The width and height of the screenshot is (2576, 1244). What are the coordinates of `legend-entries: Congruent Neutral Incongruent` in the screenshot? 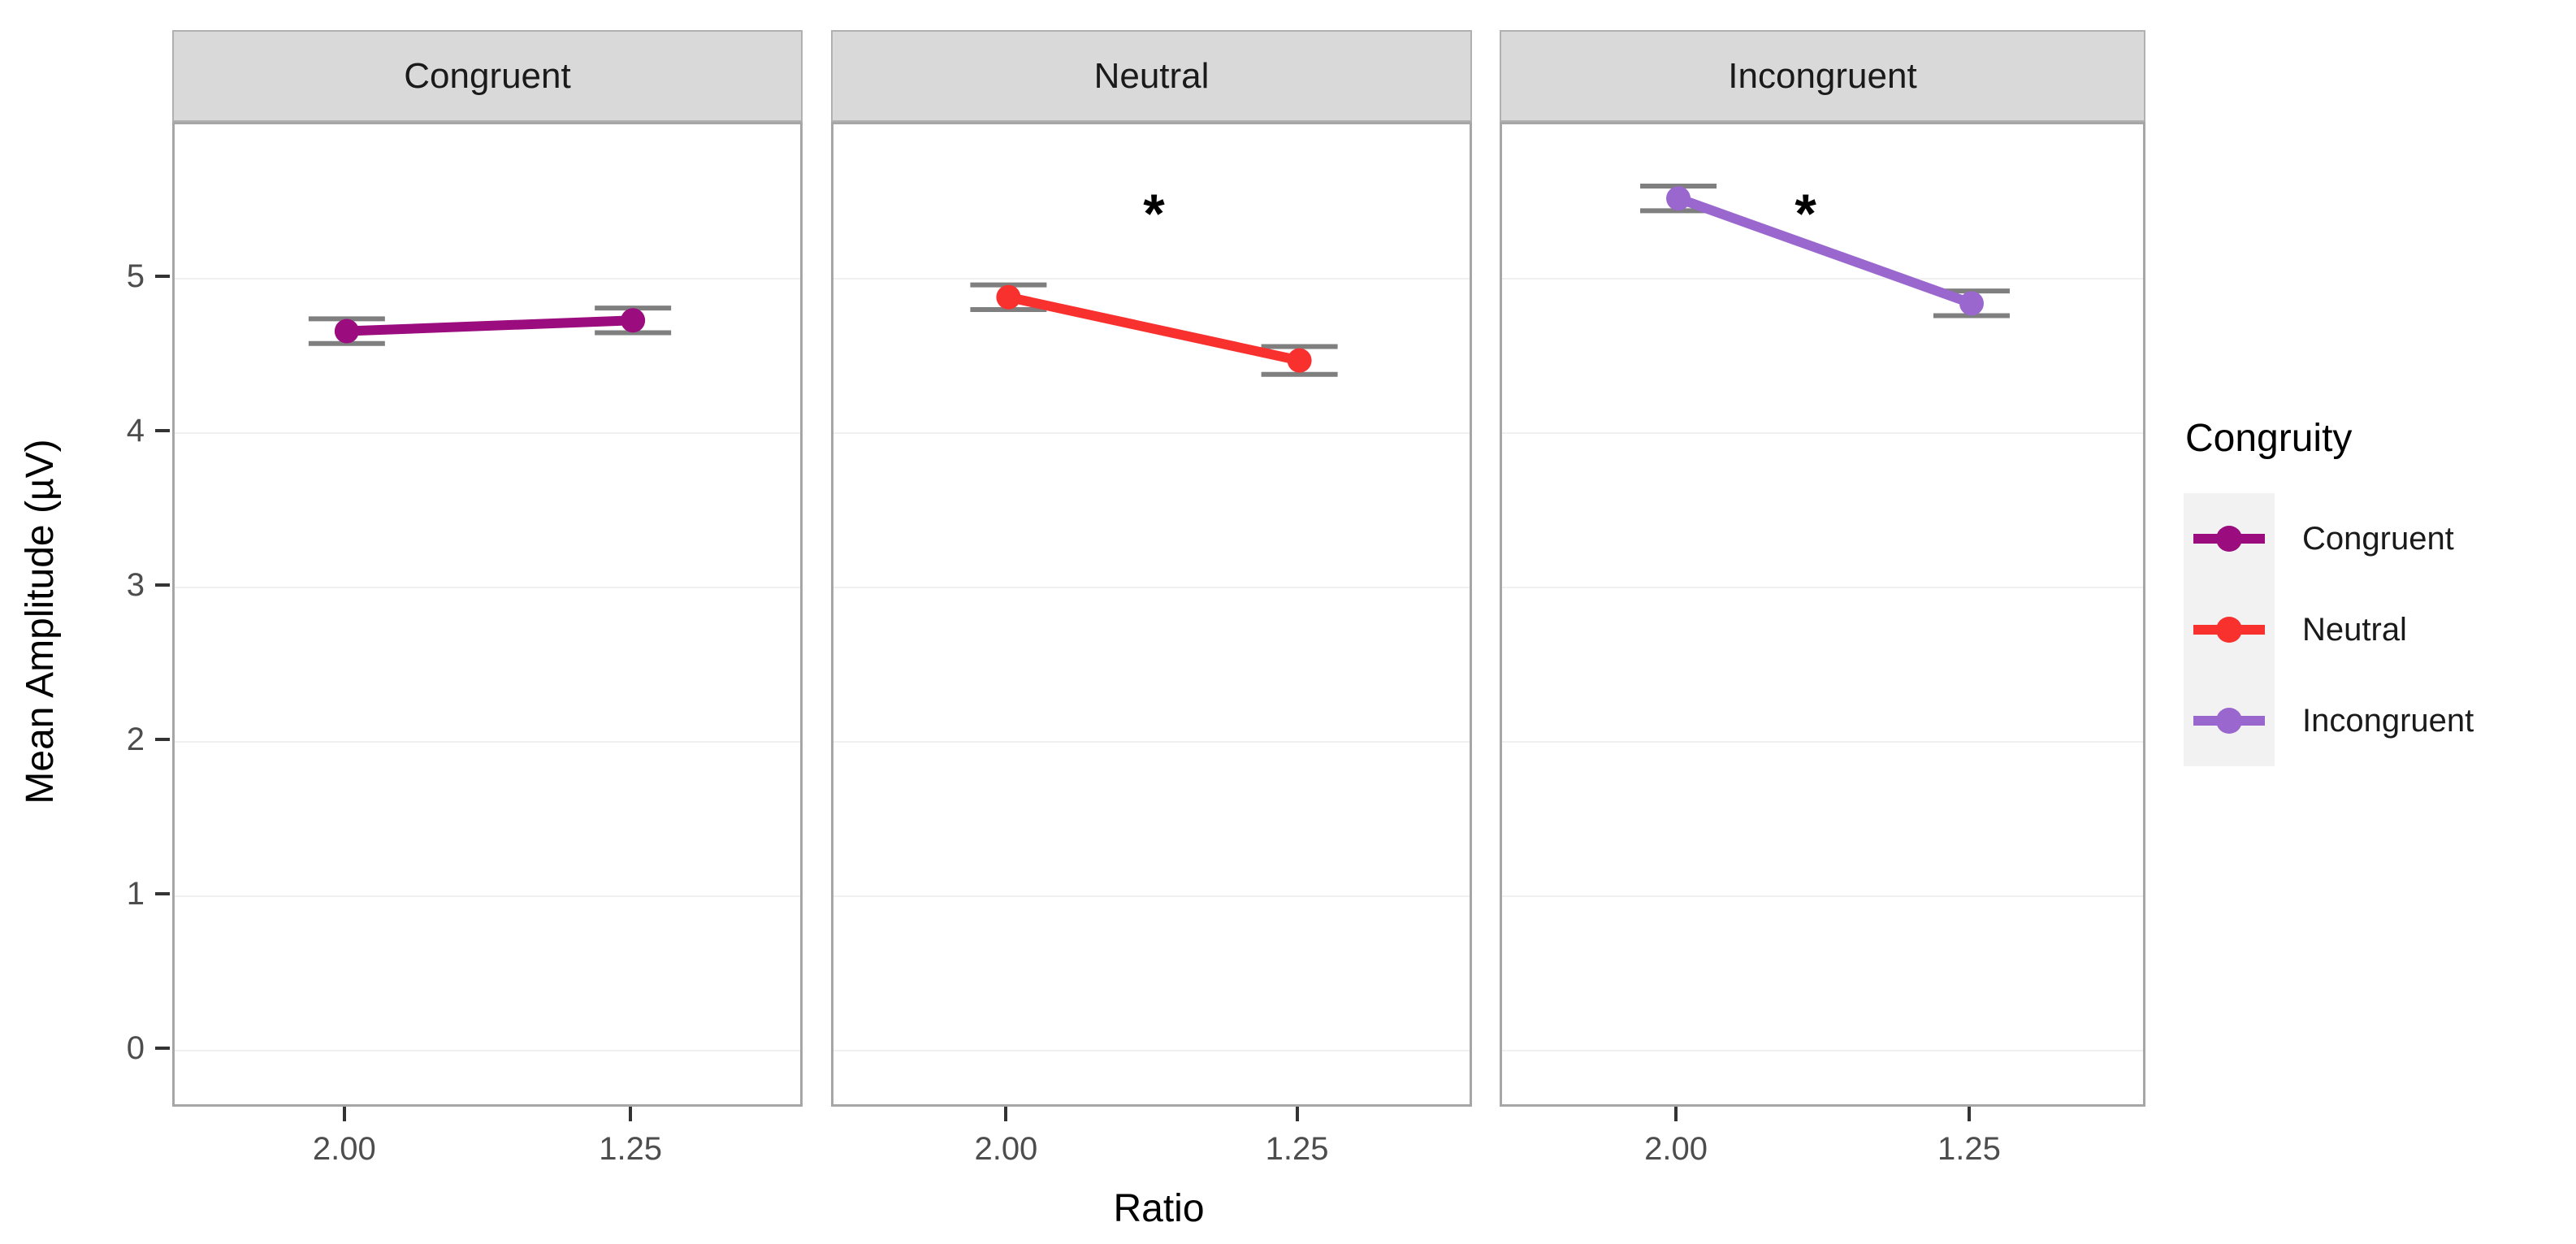 It's located at (2379, 629).